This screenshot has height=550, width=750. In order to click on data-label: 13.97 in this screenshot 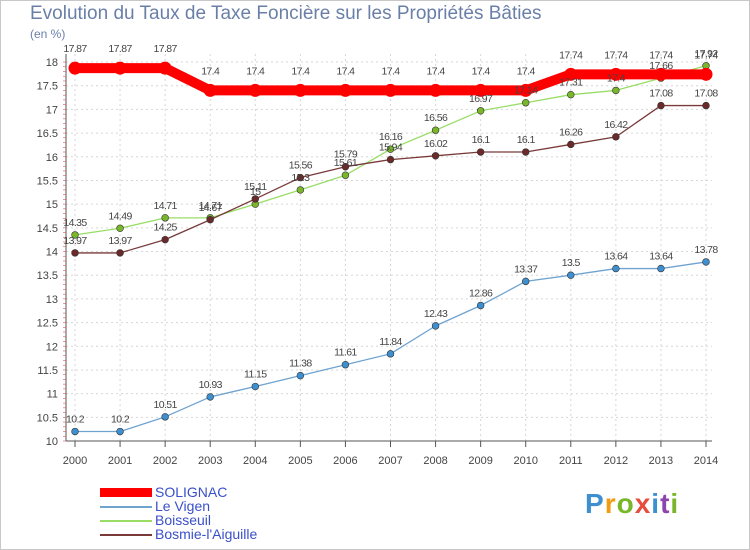, I will do `click(120, 241)`.